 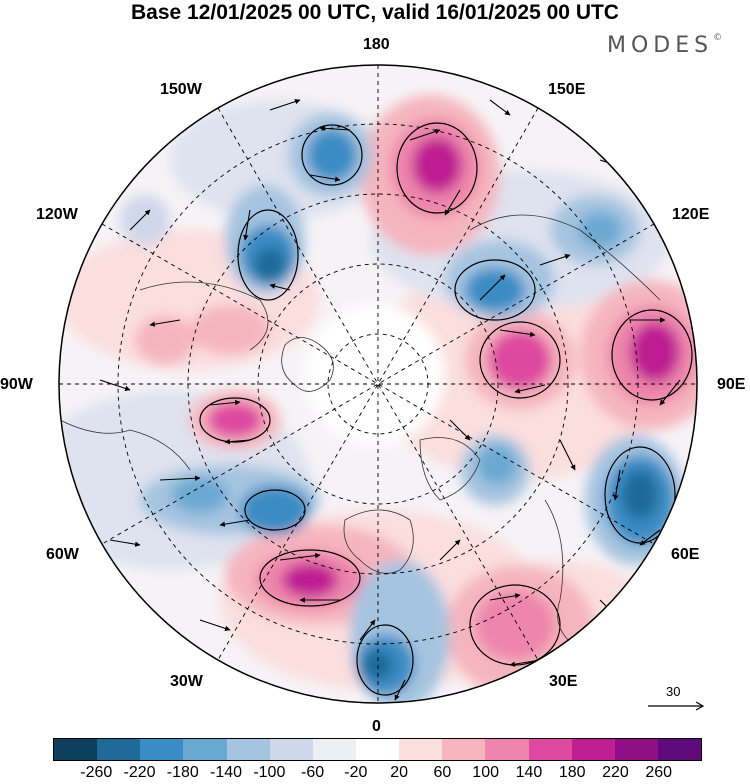 I want to click on colorbar, so click(x=377, y=749).